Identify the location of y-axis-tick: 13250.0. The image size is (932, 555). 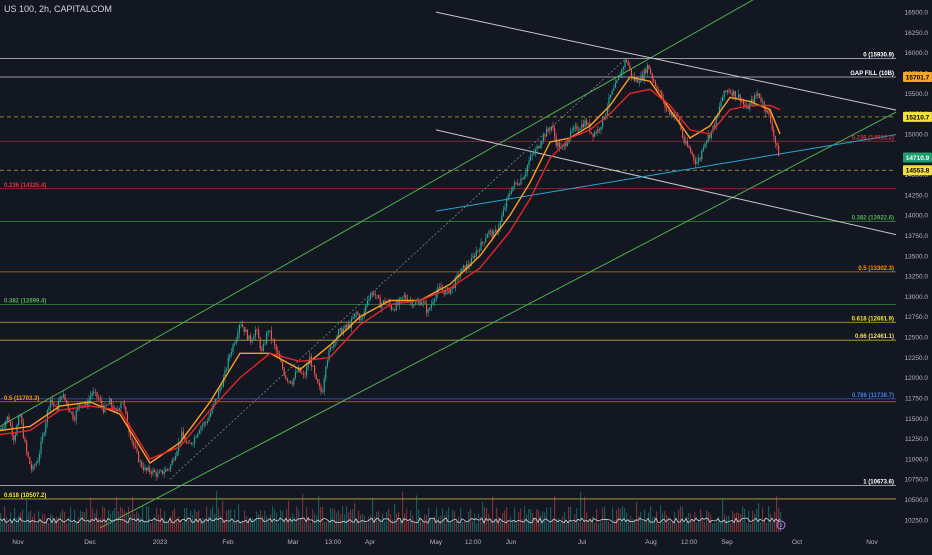
(917, 277).